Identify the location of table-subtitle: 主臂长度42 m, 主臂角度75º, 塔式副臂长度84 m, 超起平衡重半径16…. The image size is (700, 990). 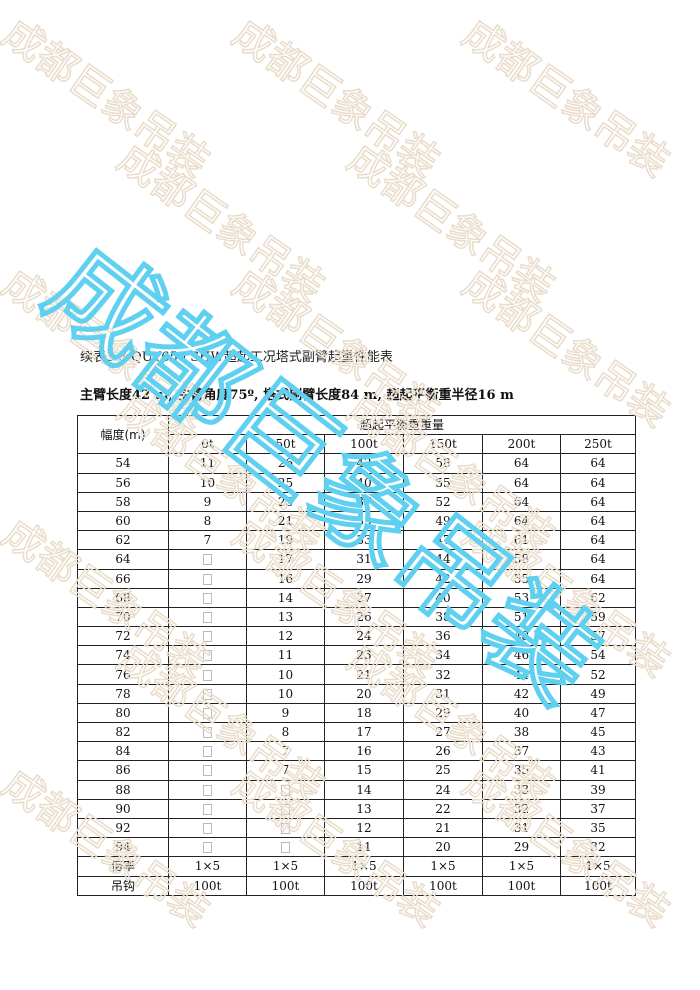
(297, 395).